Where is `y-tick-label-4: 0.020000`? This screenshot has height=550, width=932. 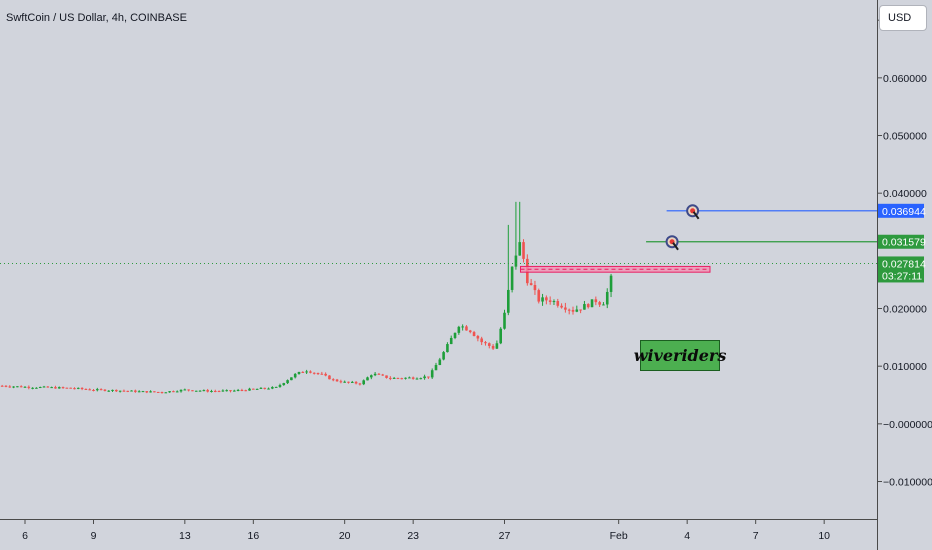
y-tick-label-4: 0.020000 is located at coordinates (905, 310).